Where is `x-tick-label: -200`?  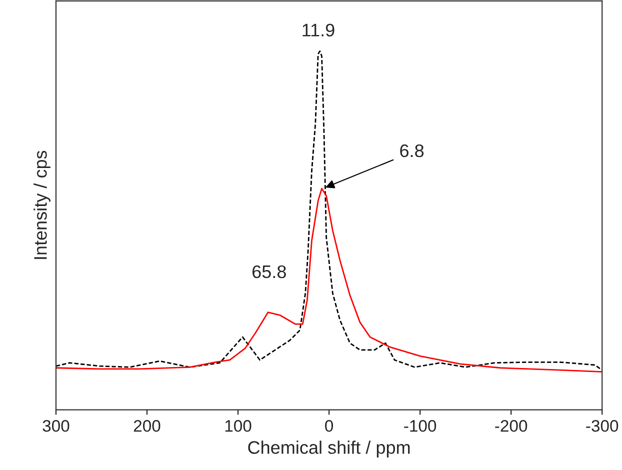 x-tick-label: -200 is located at coordinates (511, 426).